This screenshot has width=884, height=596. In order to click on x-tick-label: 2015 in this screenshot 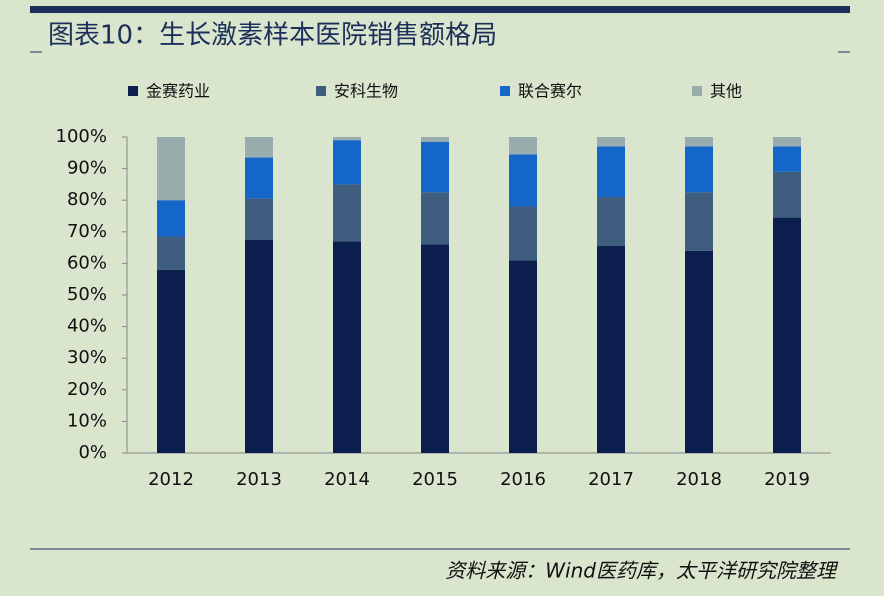, I will do `click(435, 479)`.